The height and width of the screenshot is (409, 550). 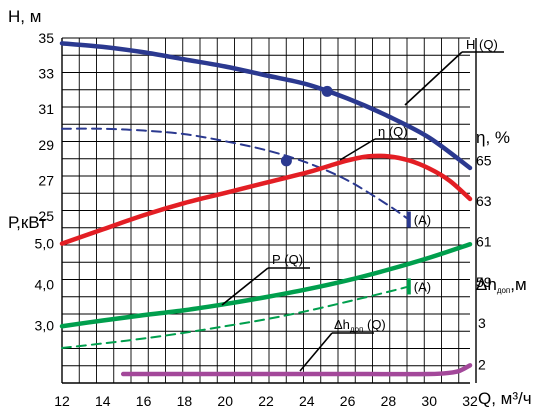 What do you see at coordinates (46, 216) in the screenshot?
I see `h-tick-label: 25` at bounding box center [46, 216].